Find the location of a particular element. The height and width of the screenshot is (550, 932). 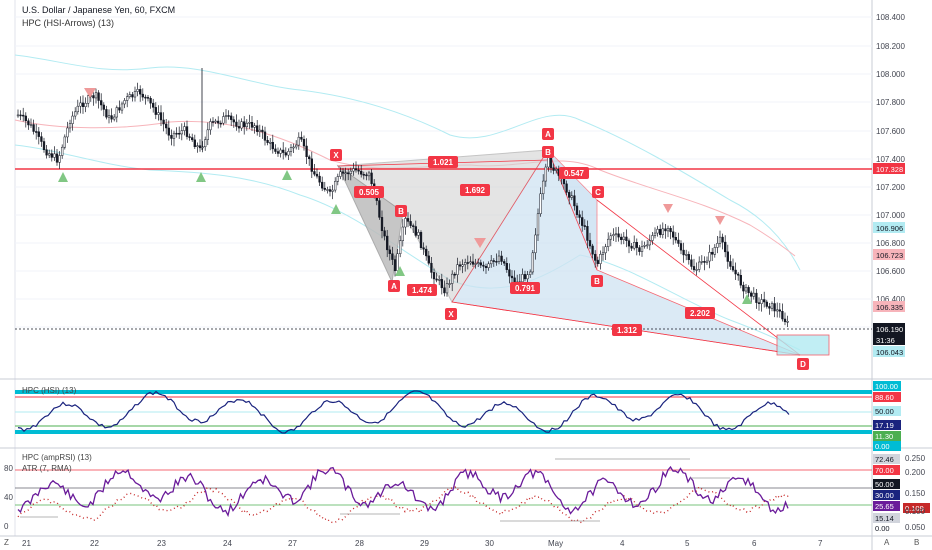

hsi-badge: 0.00 is located at coordinates (887, 446).